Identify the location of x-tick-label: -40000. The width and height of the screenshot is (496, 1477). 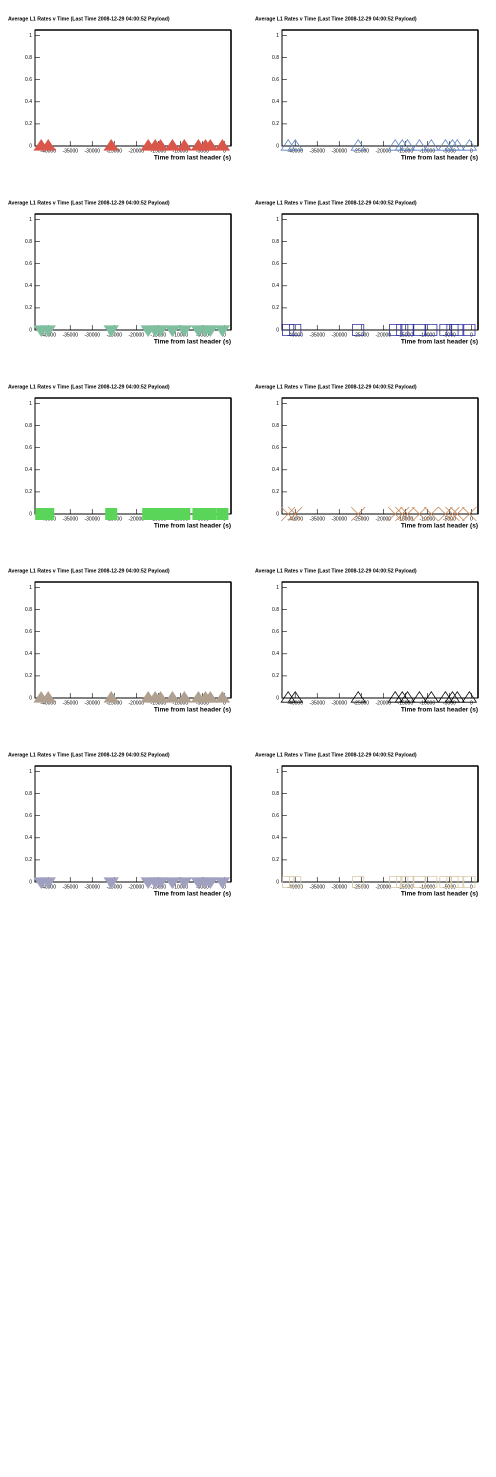
(295, 519).